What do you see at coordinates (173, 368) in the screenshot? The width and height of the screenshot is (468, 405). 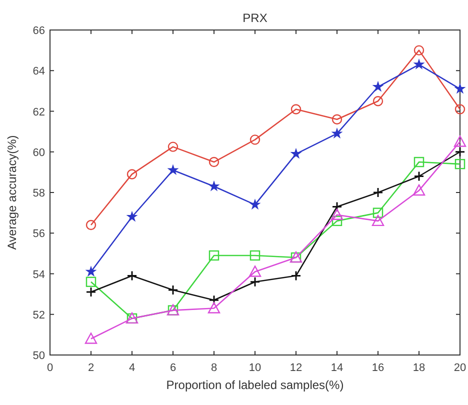 I see `x-tick-label: 6` at bounding box center [173, 368].